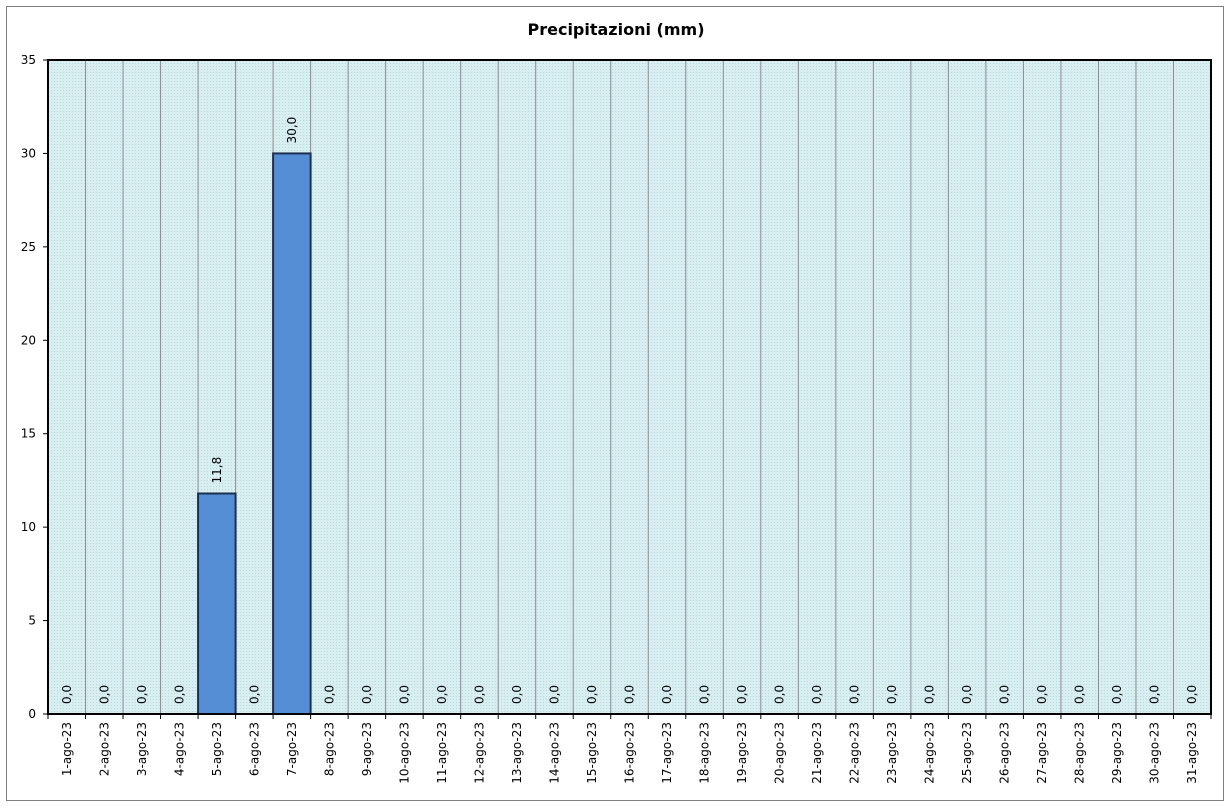  Describe the element at coordinates (592, 753) in the screenshot. I see `x-tick-label: 15-ago-23` at that location.